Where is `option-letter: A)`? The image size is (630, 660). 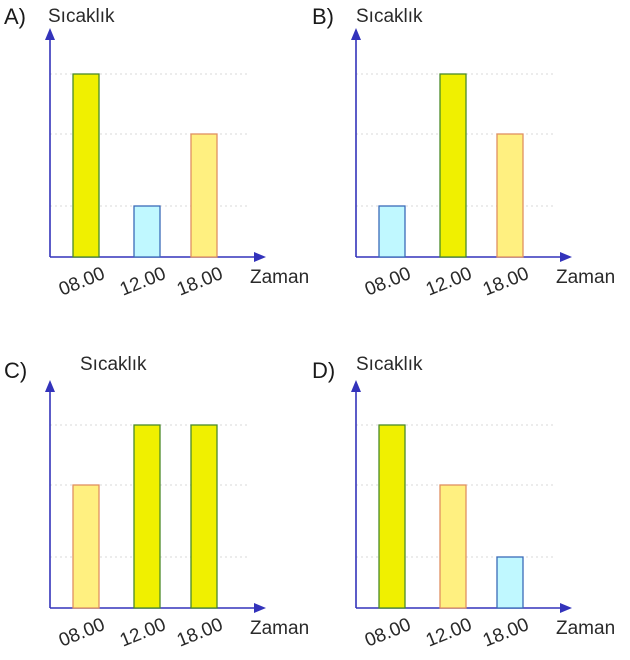
option-letter: A) is located at coordinates (15, 16).